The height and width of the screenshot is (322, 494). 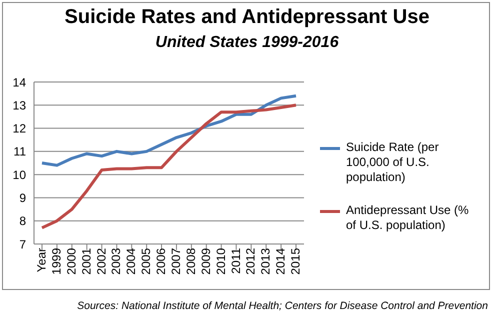 What do you see at coordinates (281, 261) in the screenshot?
I see `x-tick-label: 2014` at bounding box center [281, 261].